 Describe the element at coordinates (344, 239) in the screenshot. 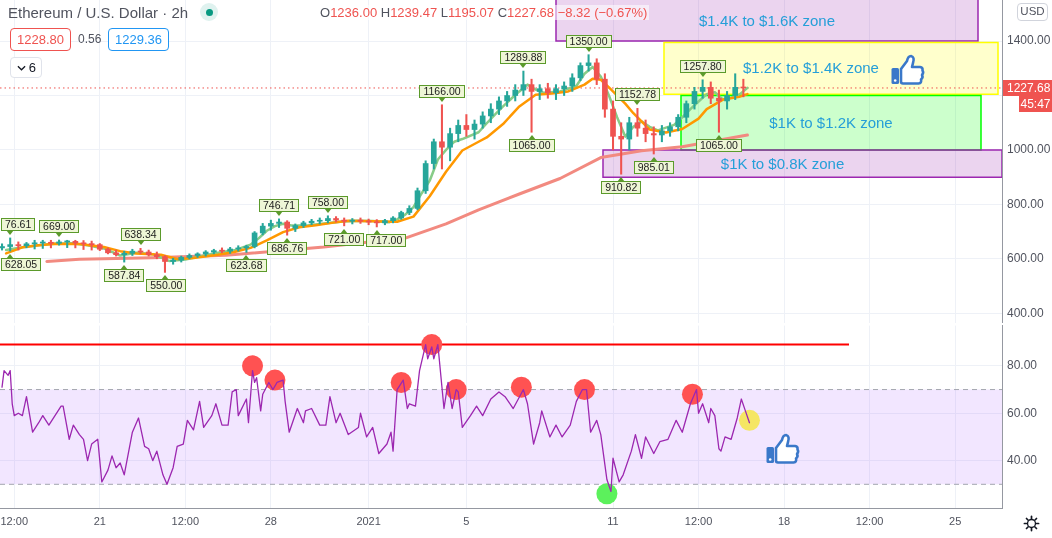

I see `annotation: 721.00` at that location.